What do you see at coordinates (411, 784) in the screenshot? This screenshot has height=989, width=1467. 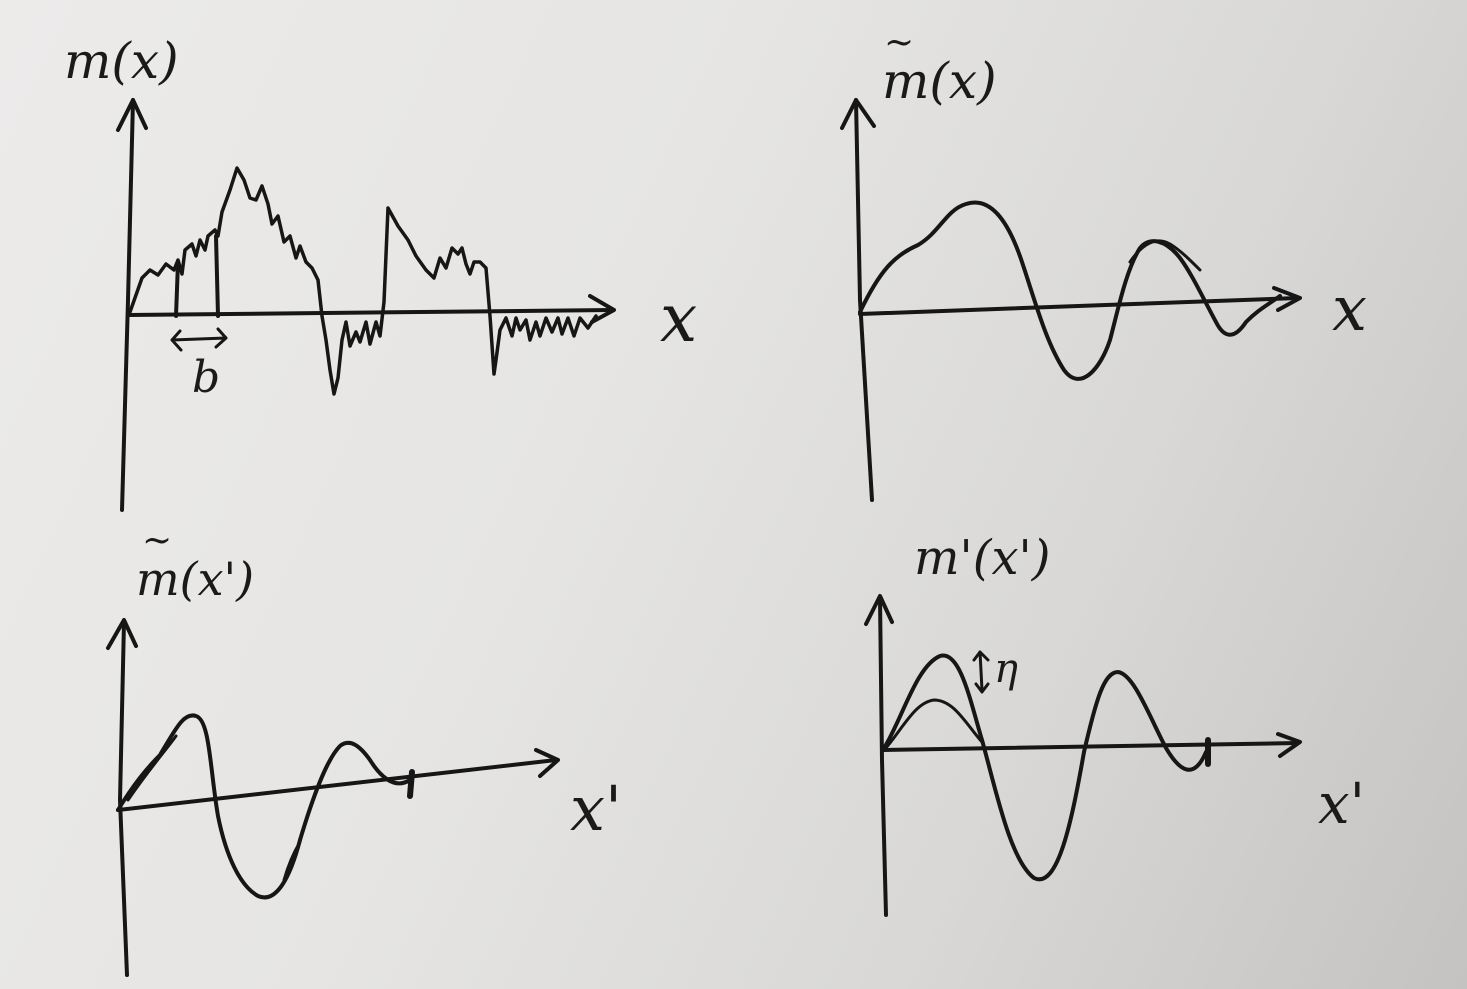 I see `tick-mark-bottom-left` at bounding box center [411, 784].